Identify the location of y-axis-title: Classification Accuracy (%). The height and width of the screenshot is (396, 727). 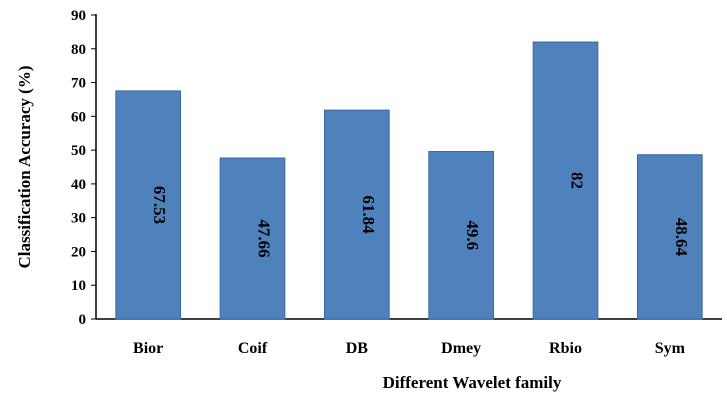
(24, 166).